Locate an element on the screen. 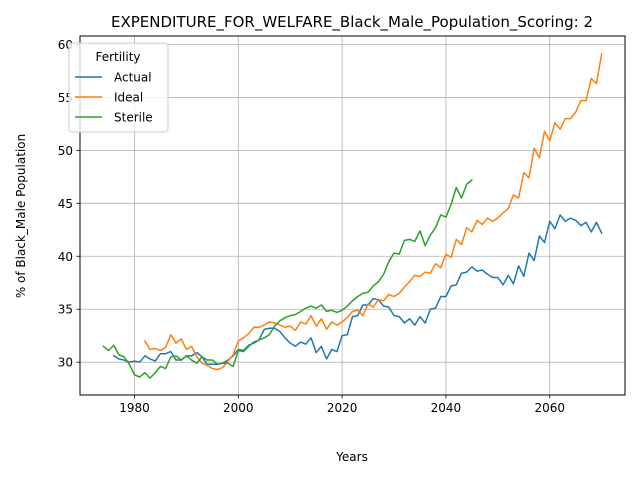  y-tick-label: 30 is located at coordinates (65, 363).